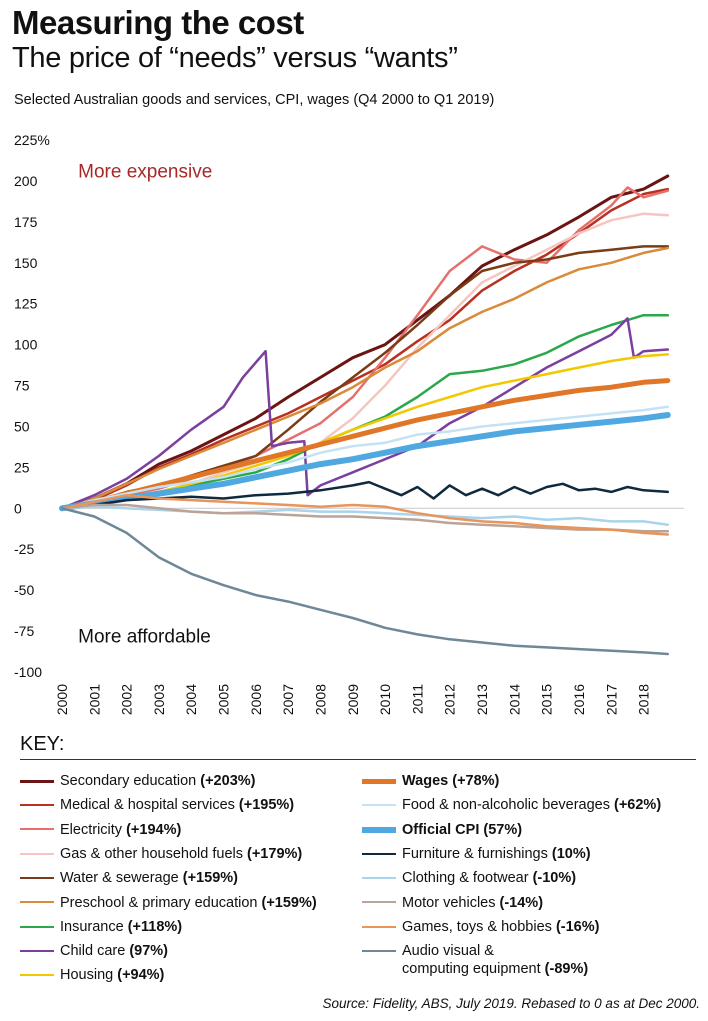  I want to click on legend-series-name: Housing, so click(89, 975).